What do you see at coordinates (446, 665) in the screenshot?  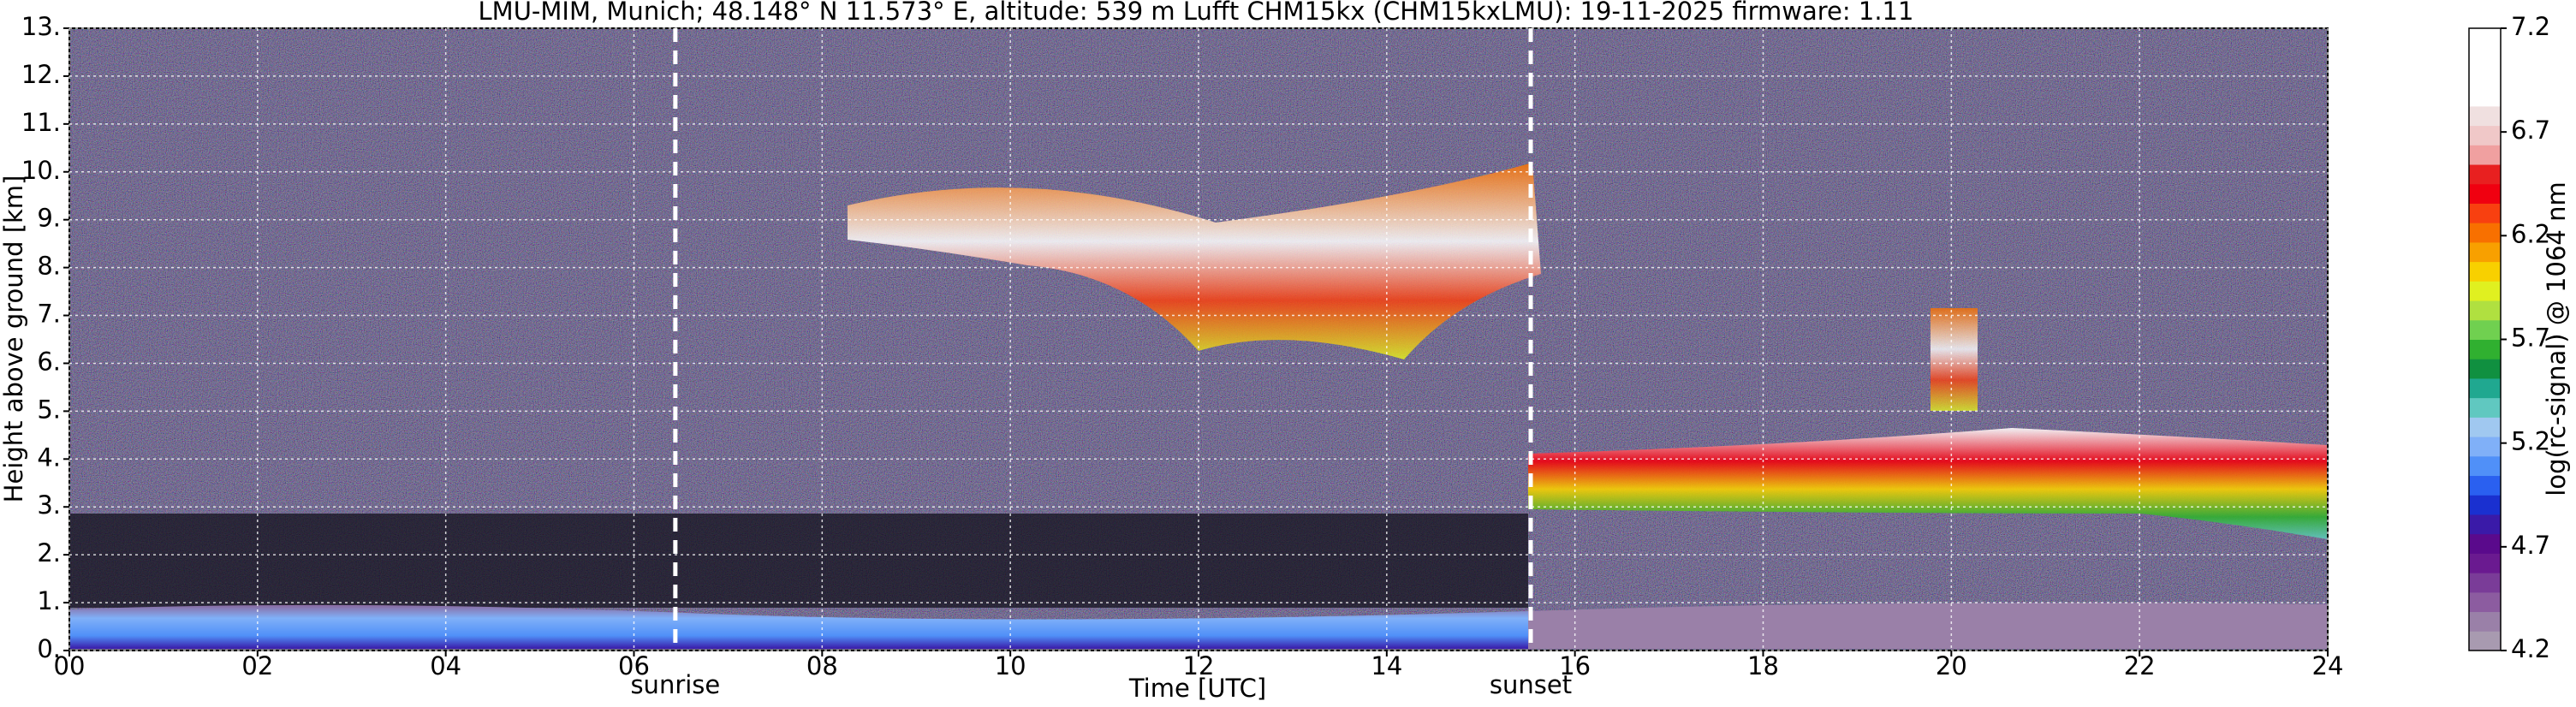 I see `x-tick-label: 04` at bounding box center [446, 665].